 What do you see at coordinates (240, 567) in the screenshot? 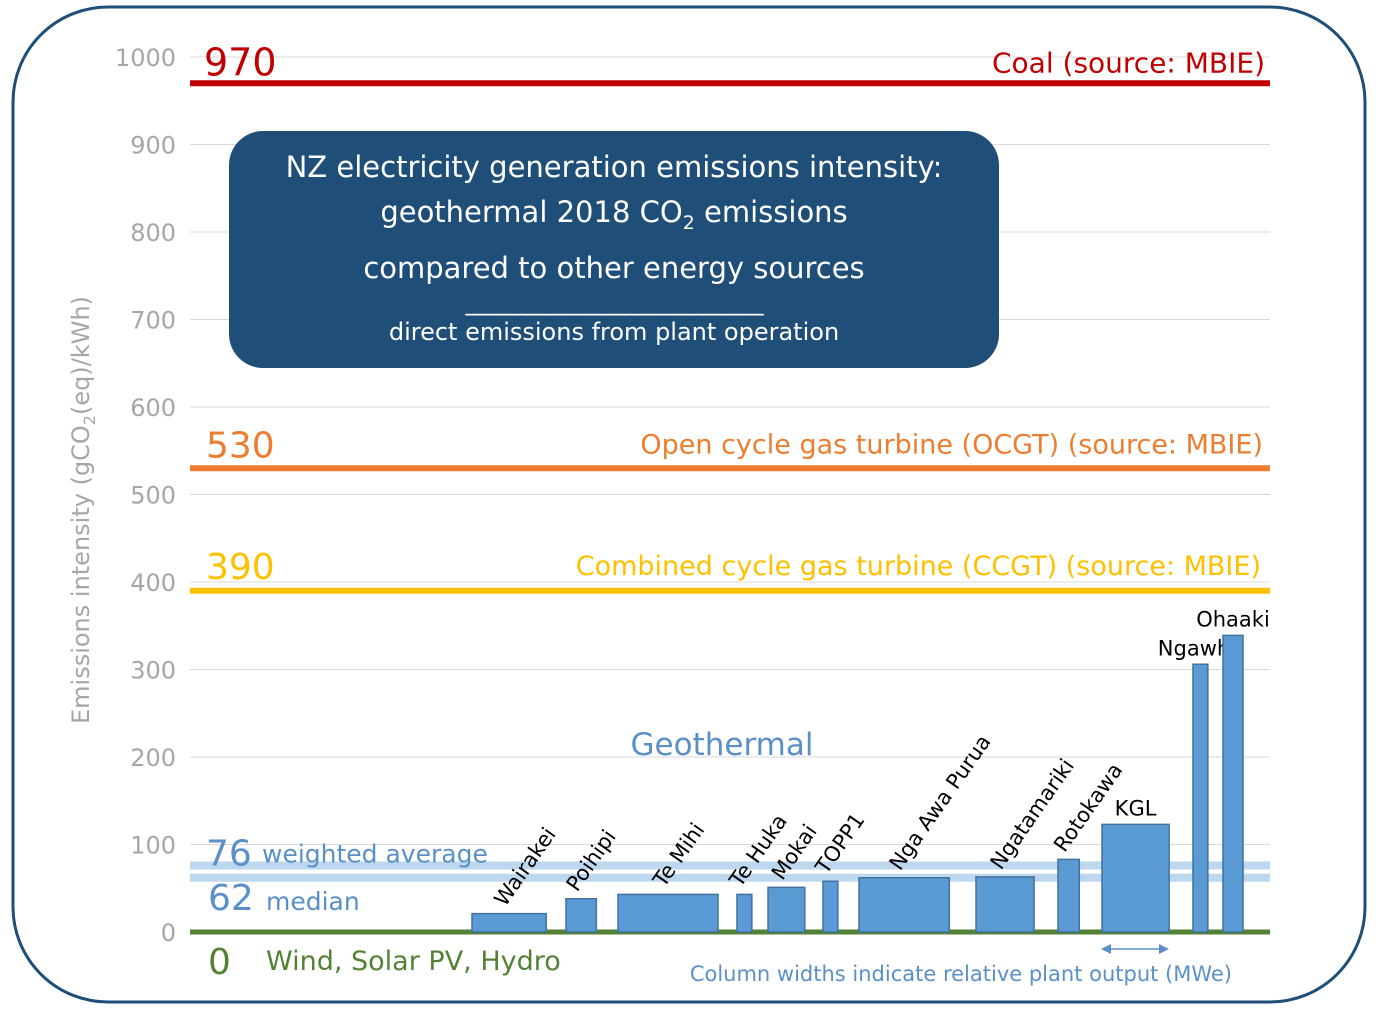
I see `reference-value-label: 390` at bounding box center [240, 567].